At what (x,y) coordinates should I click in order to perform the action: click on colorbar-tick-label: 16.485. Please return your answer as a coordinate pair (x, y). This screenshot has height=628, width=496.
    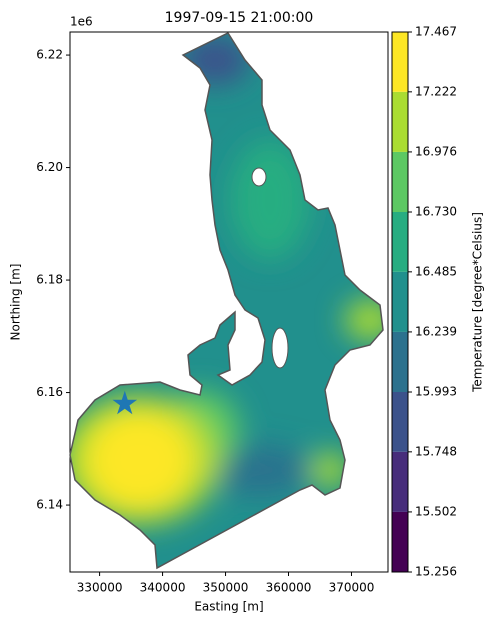
    Looking at the image, I should click on (436, 271).